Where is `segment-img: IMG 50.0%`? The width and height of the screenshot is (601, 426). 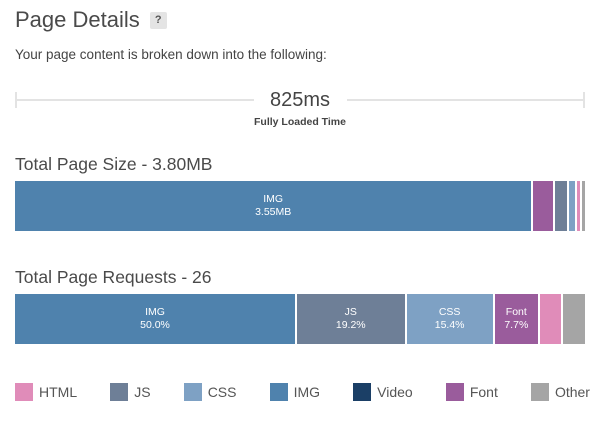 segment-img: IMG 50.0% is located at coordinates (156, 319).